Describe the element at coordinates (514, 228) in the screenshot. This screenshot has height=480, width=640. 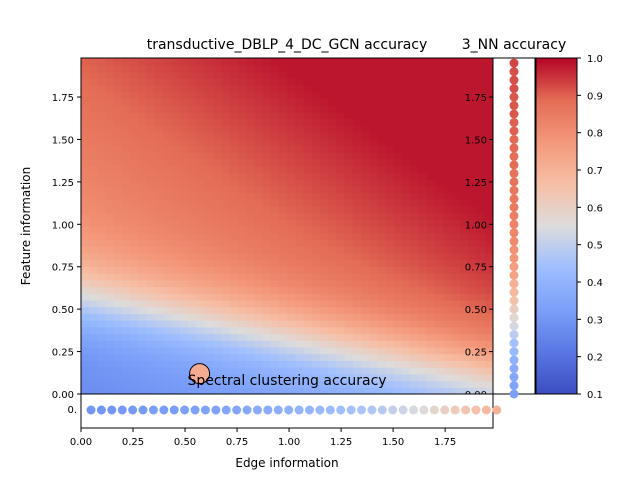
I see `knn-points` at that location.